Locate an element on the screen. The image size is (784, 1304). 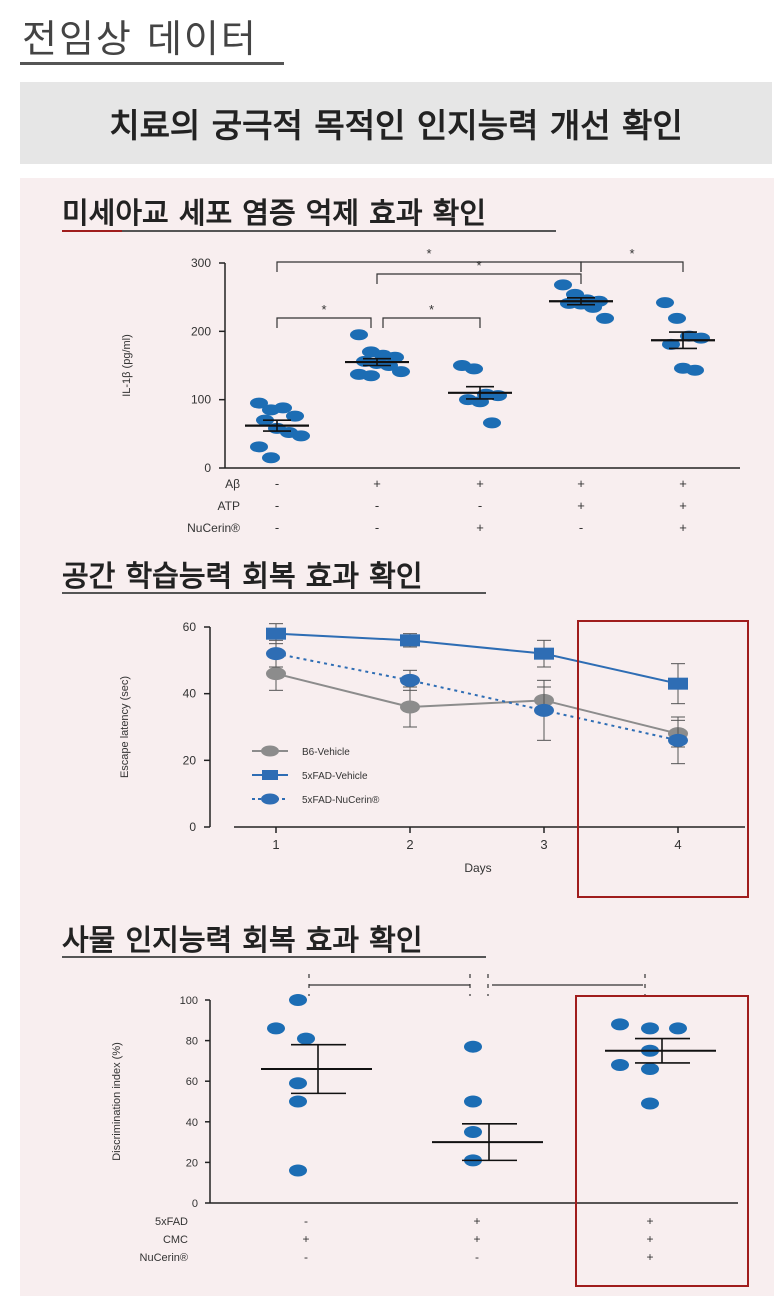
chart2-legend-label: 5xFAD-NuCerin® is located at coordinates (341, 800).